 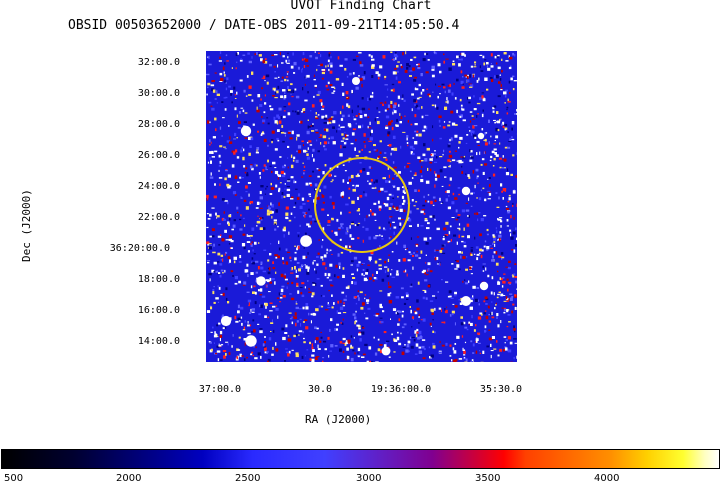 I want to click on y-tick-label: 26:00.0, so click(x=158, y=155).